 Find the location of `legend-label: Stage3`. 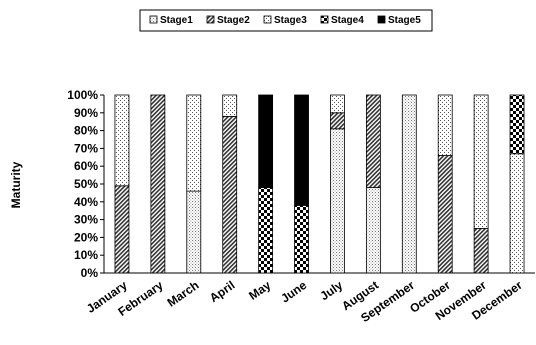

legend-label: Stage3 is located at coordinates (290, 20).